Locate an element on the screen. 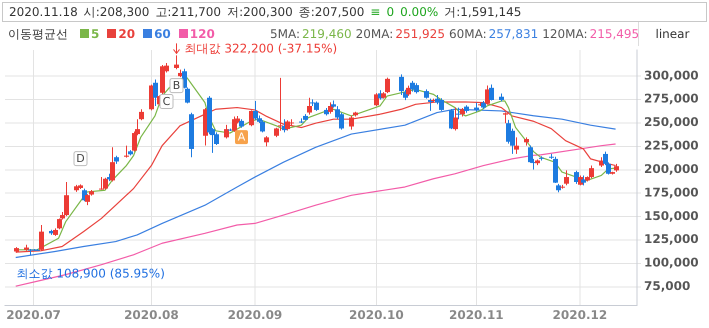  y-tick-label: 125,000 is located at coordinates (671, 239).